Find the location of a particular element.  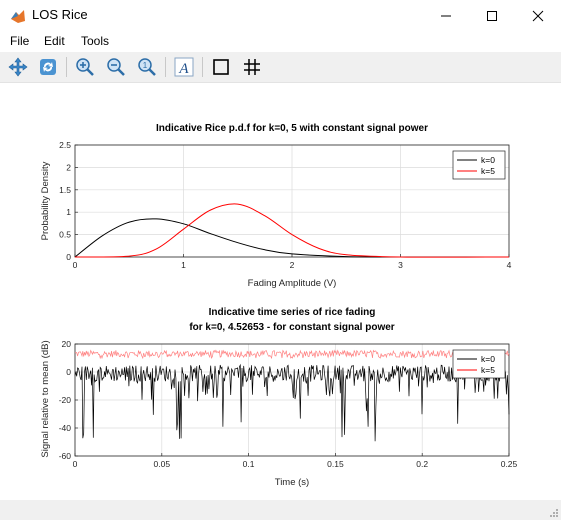

menu-file: File is located at coordinates (20, 41).